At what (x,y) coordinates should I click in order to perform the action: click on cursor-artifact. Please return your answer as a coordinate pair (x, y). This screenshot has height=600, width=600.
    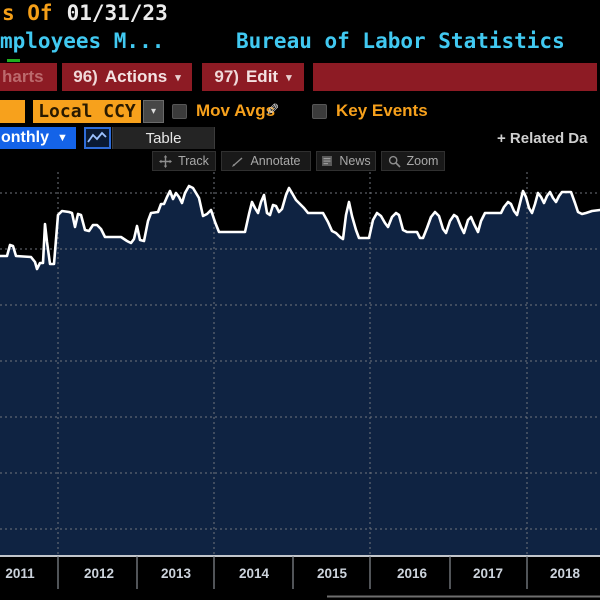
    Looking at the image, I should click on (13, 60).